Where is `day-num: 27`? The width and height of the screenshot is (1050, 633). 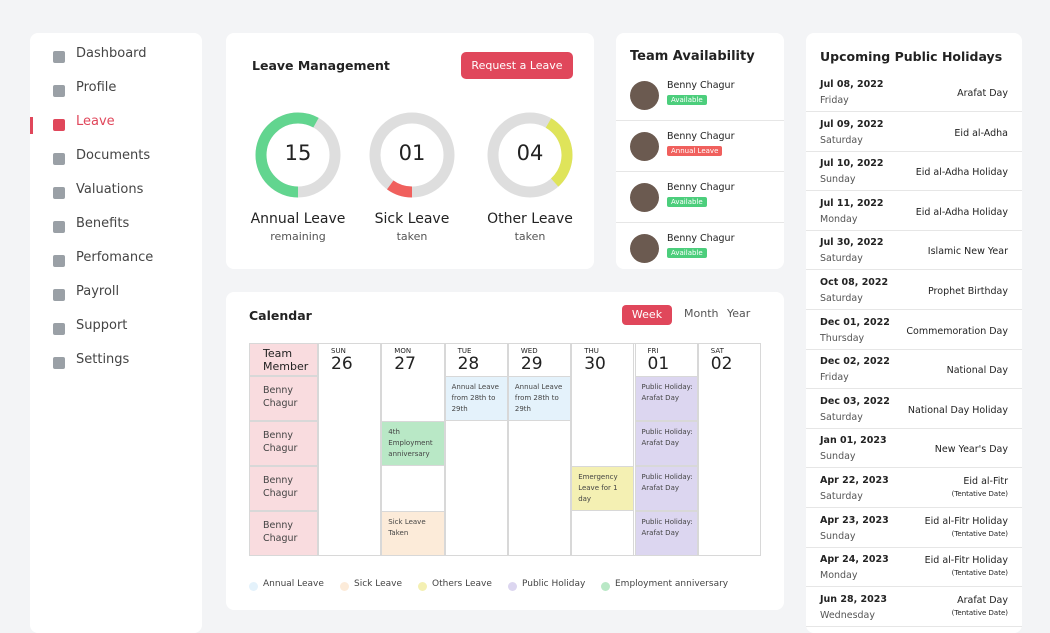
day-num: 27 is located at coordinates (405, 364).